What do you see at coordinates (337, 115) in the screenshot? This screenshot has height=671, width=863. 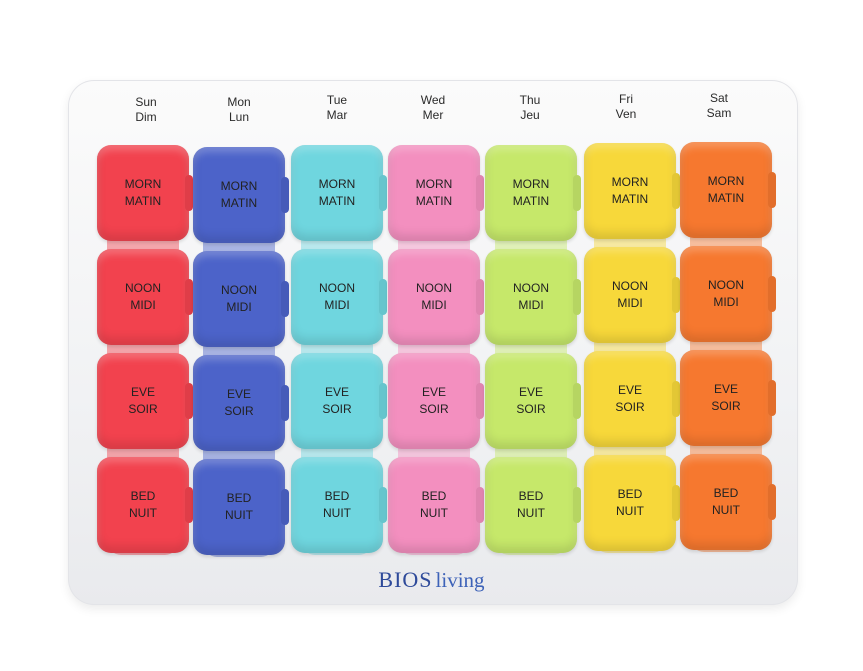 I see `day-label-fr: Mar` at bounding box center [337, 115].